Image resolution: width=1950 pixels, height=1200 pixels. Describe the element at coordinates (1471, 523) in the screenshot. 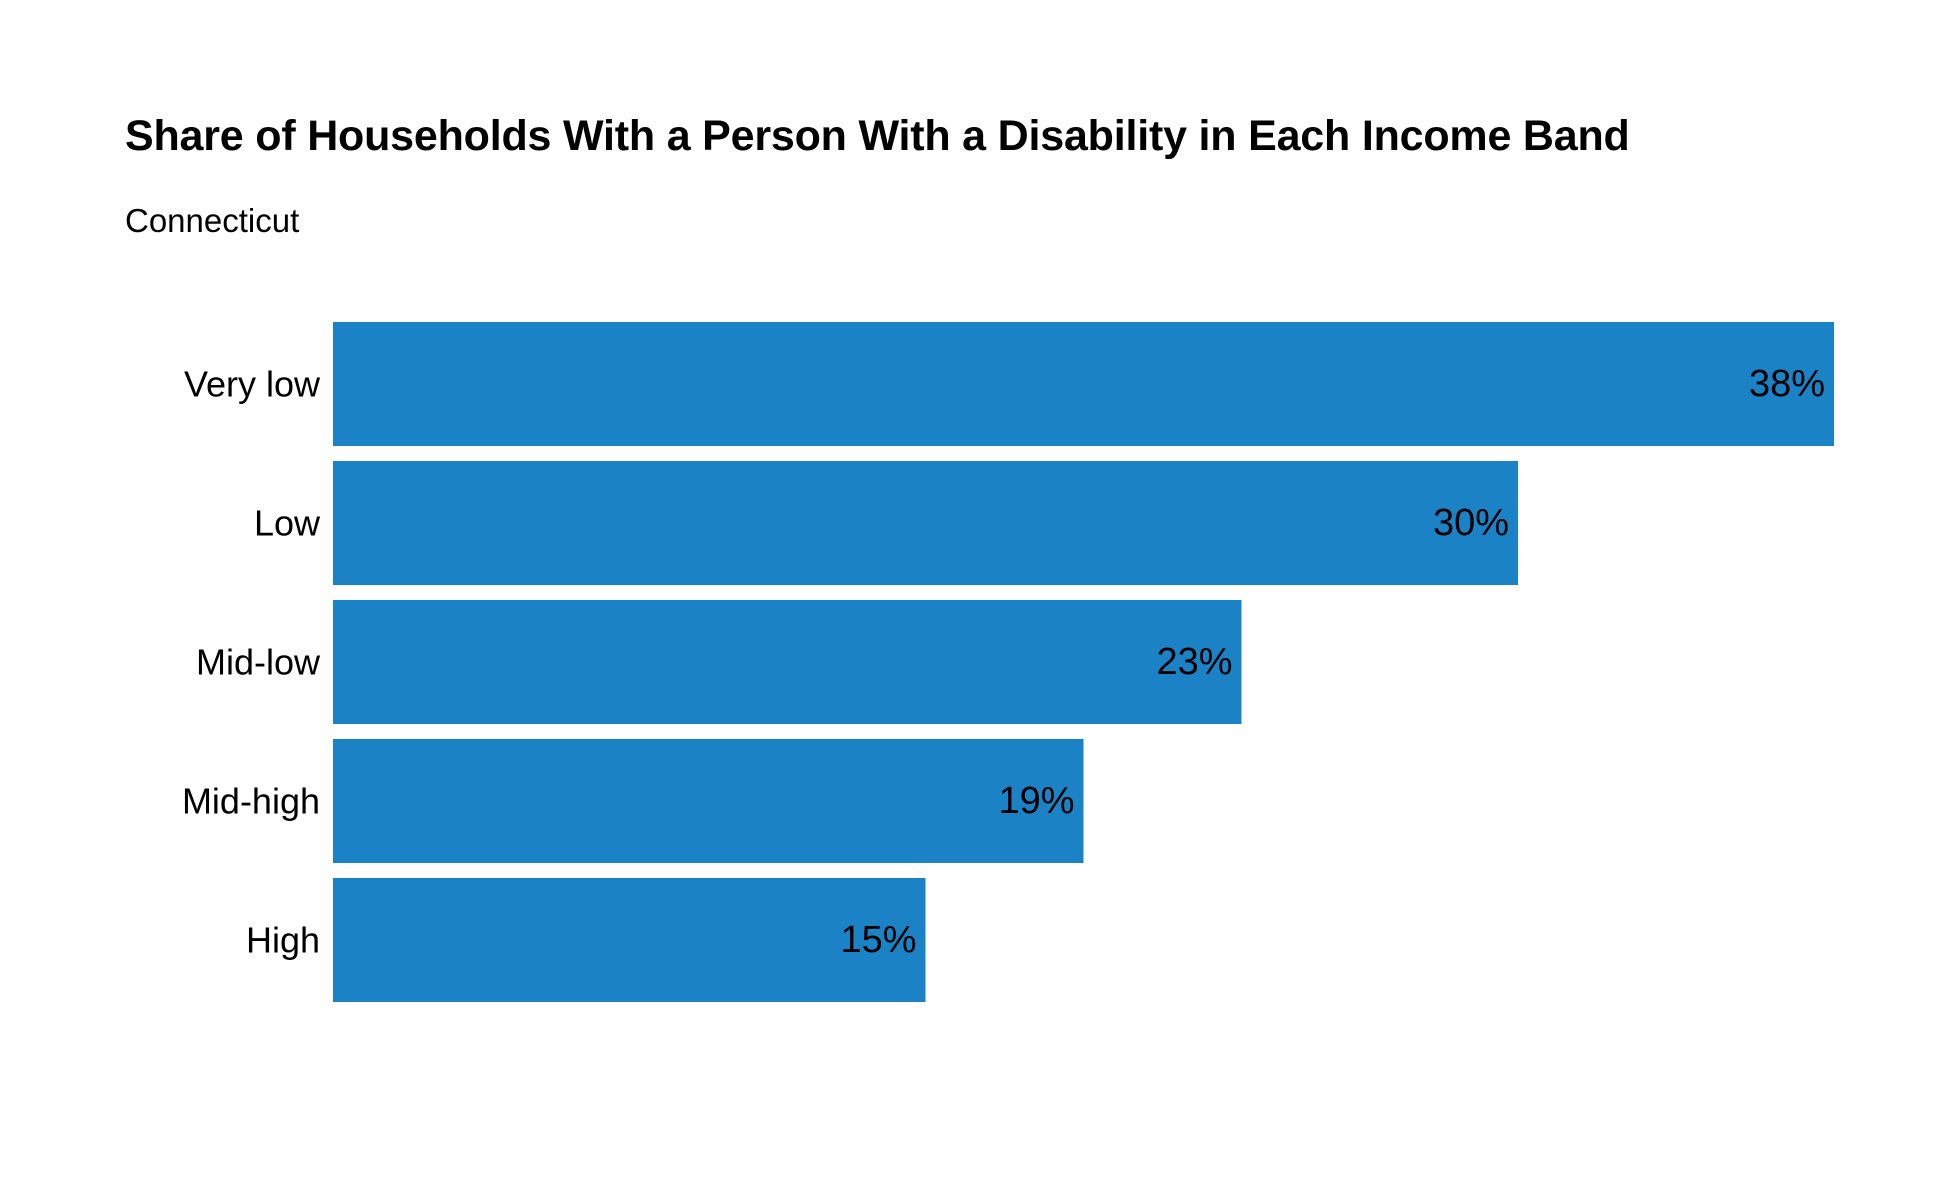

I see `value-label-low: 30%` at that location.